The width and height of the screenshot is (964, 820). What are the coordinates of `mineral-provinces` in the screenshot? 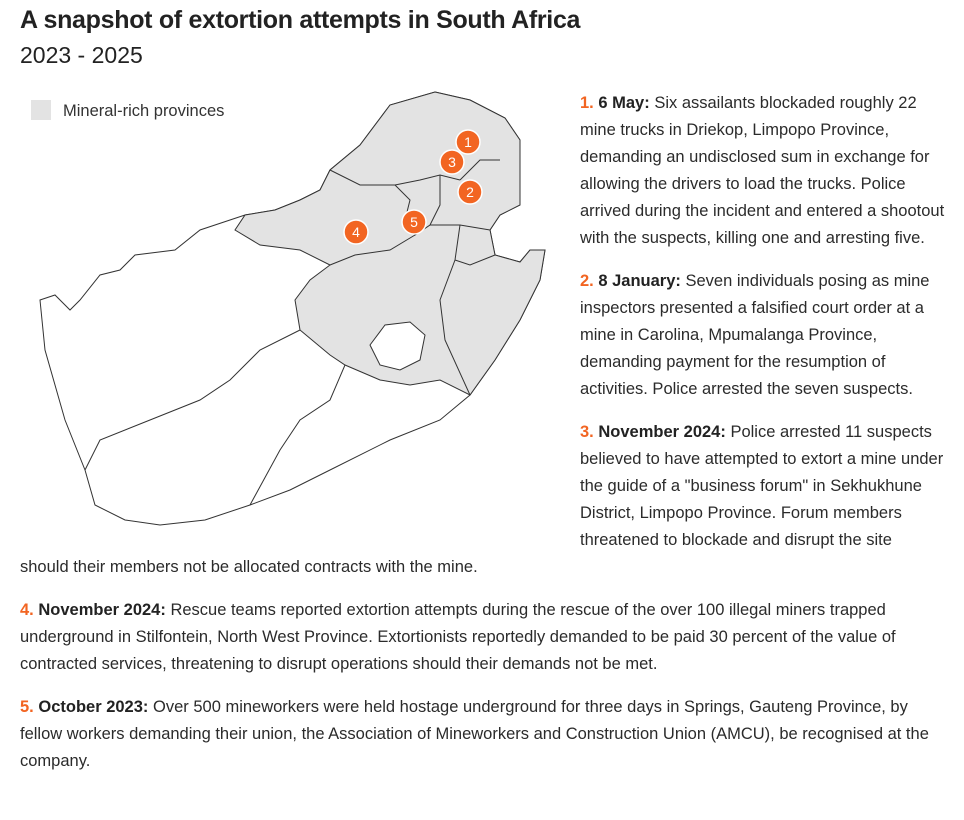 It's located at (390, 243).